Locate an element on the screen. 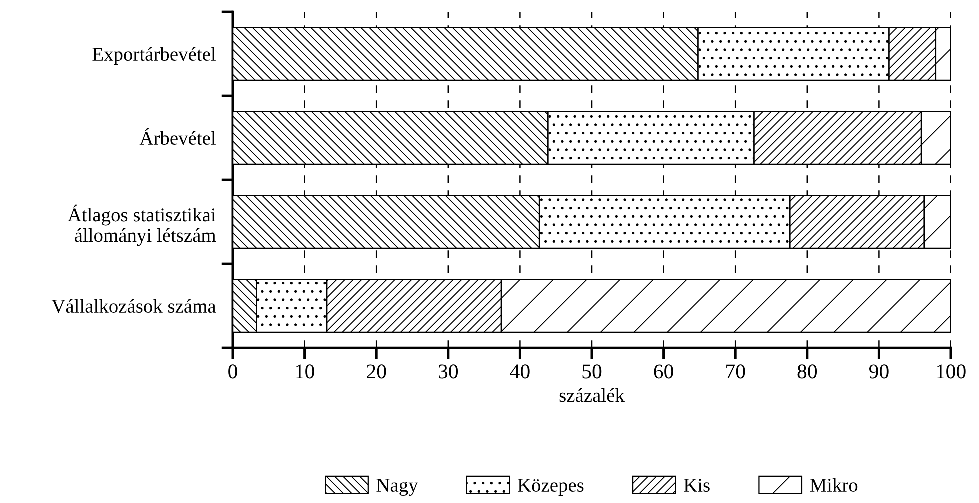 This screenshot has height=503, width=979. legend-label: Mikro is located at coordinates (834, 485).